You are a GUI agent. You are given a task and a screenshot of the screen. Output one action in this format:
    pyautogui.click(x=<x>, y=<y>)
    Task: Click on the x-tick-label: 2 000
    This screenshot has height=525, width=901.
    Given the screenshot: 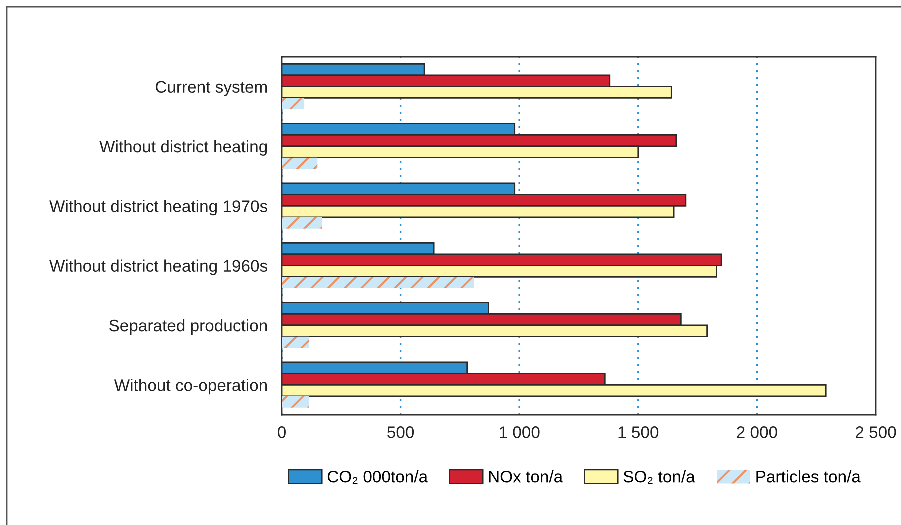 What is the action you would take?
    pyautogui.click(x=757, y=432)
    